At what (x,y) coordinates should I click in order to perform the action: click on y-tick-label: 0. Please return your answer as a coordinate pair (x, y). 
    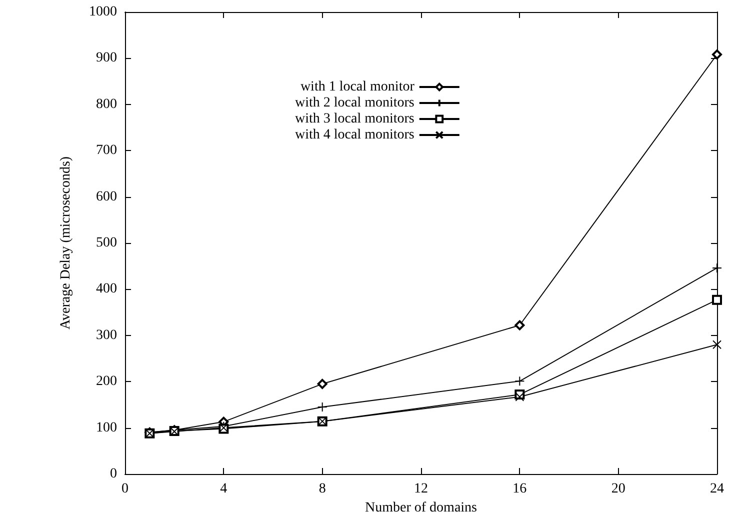
    Looking at the image, I should click on (113, 474).